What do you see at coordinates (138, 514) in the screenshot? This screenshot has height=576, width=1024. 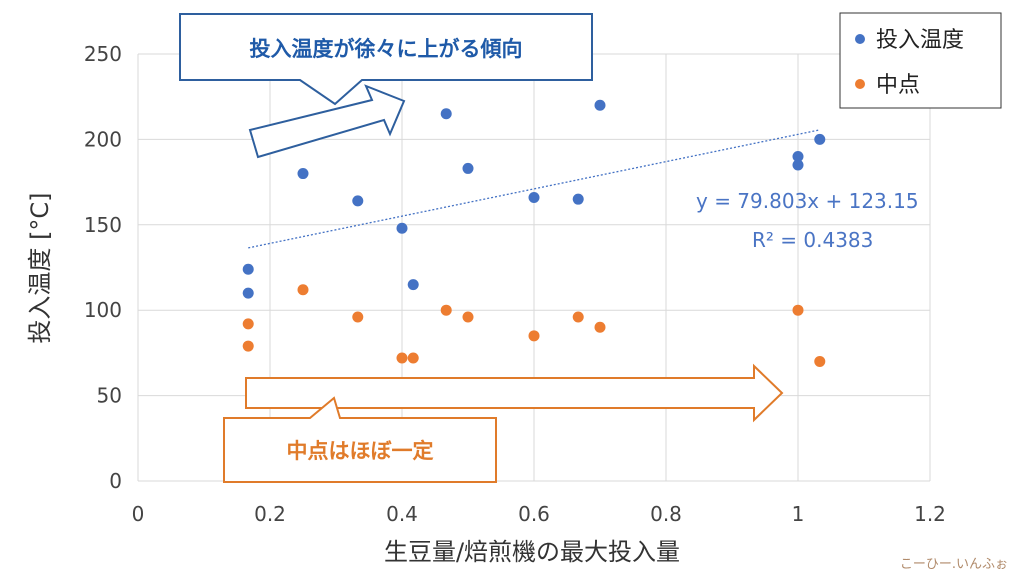 I see `x-tick-label: 0` at bounding box center [138, 514].